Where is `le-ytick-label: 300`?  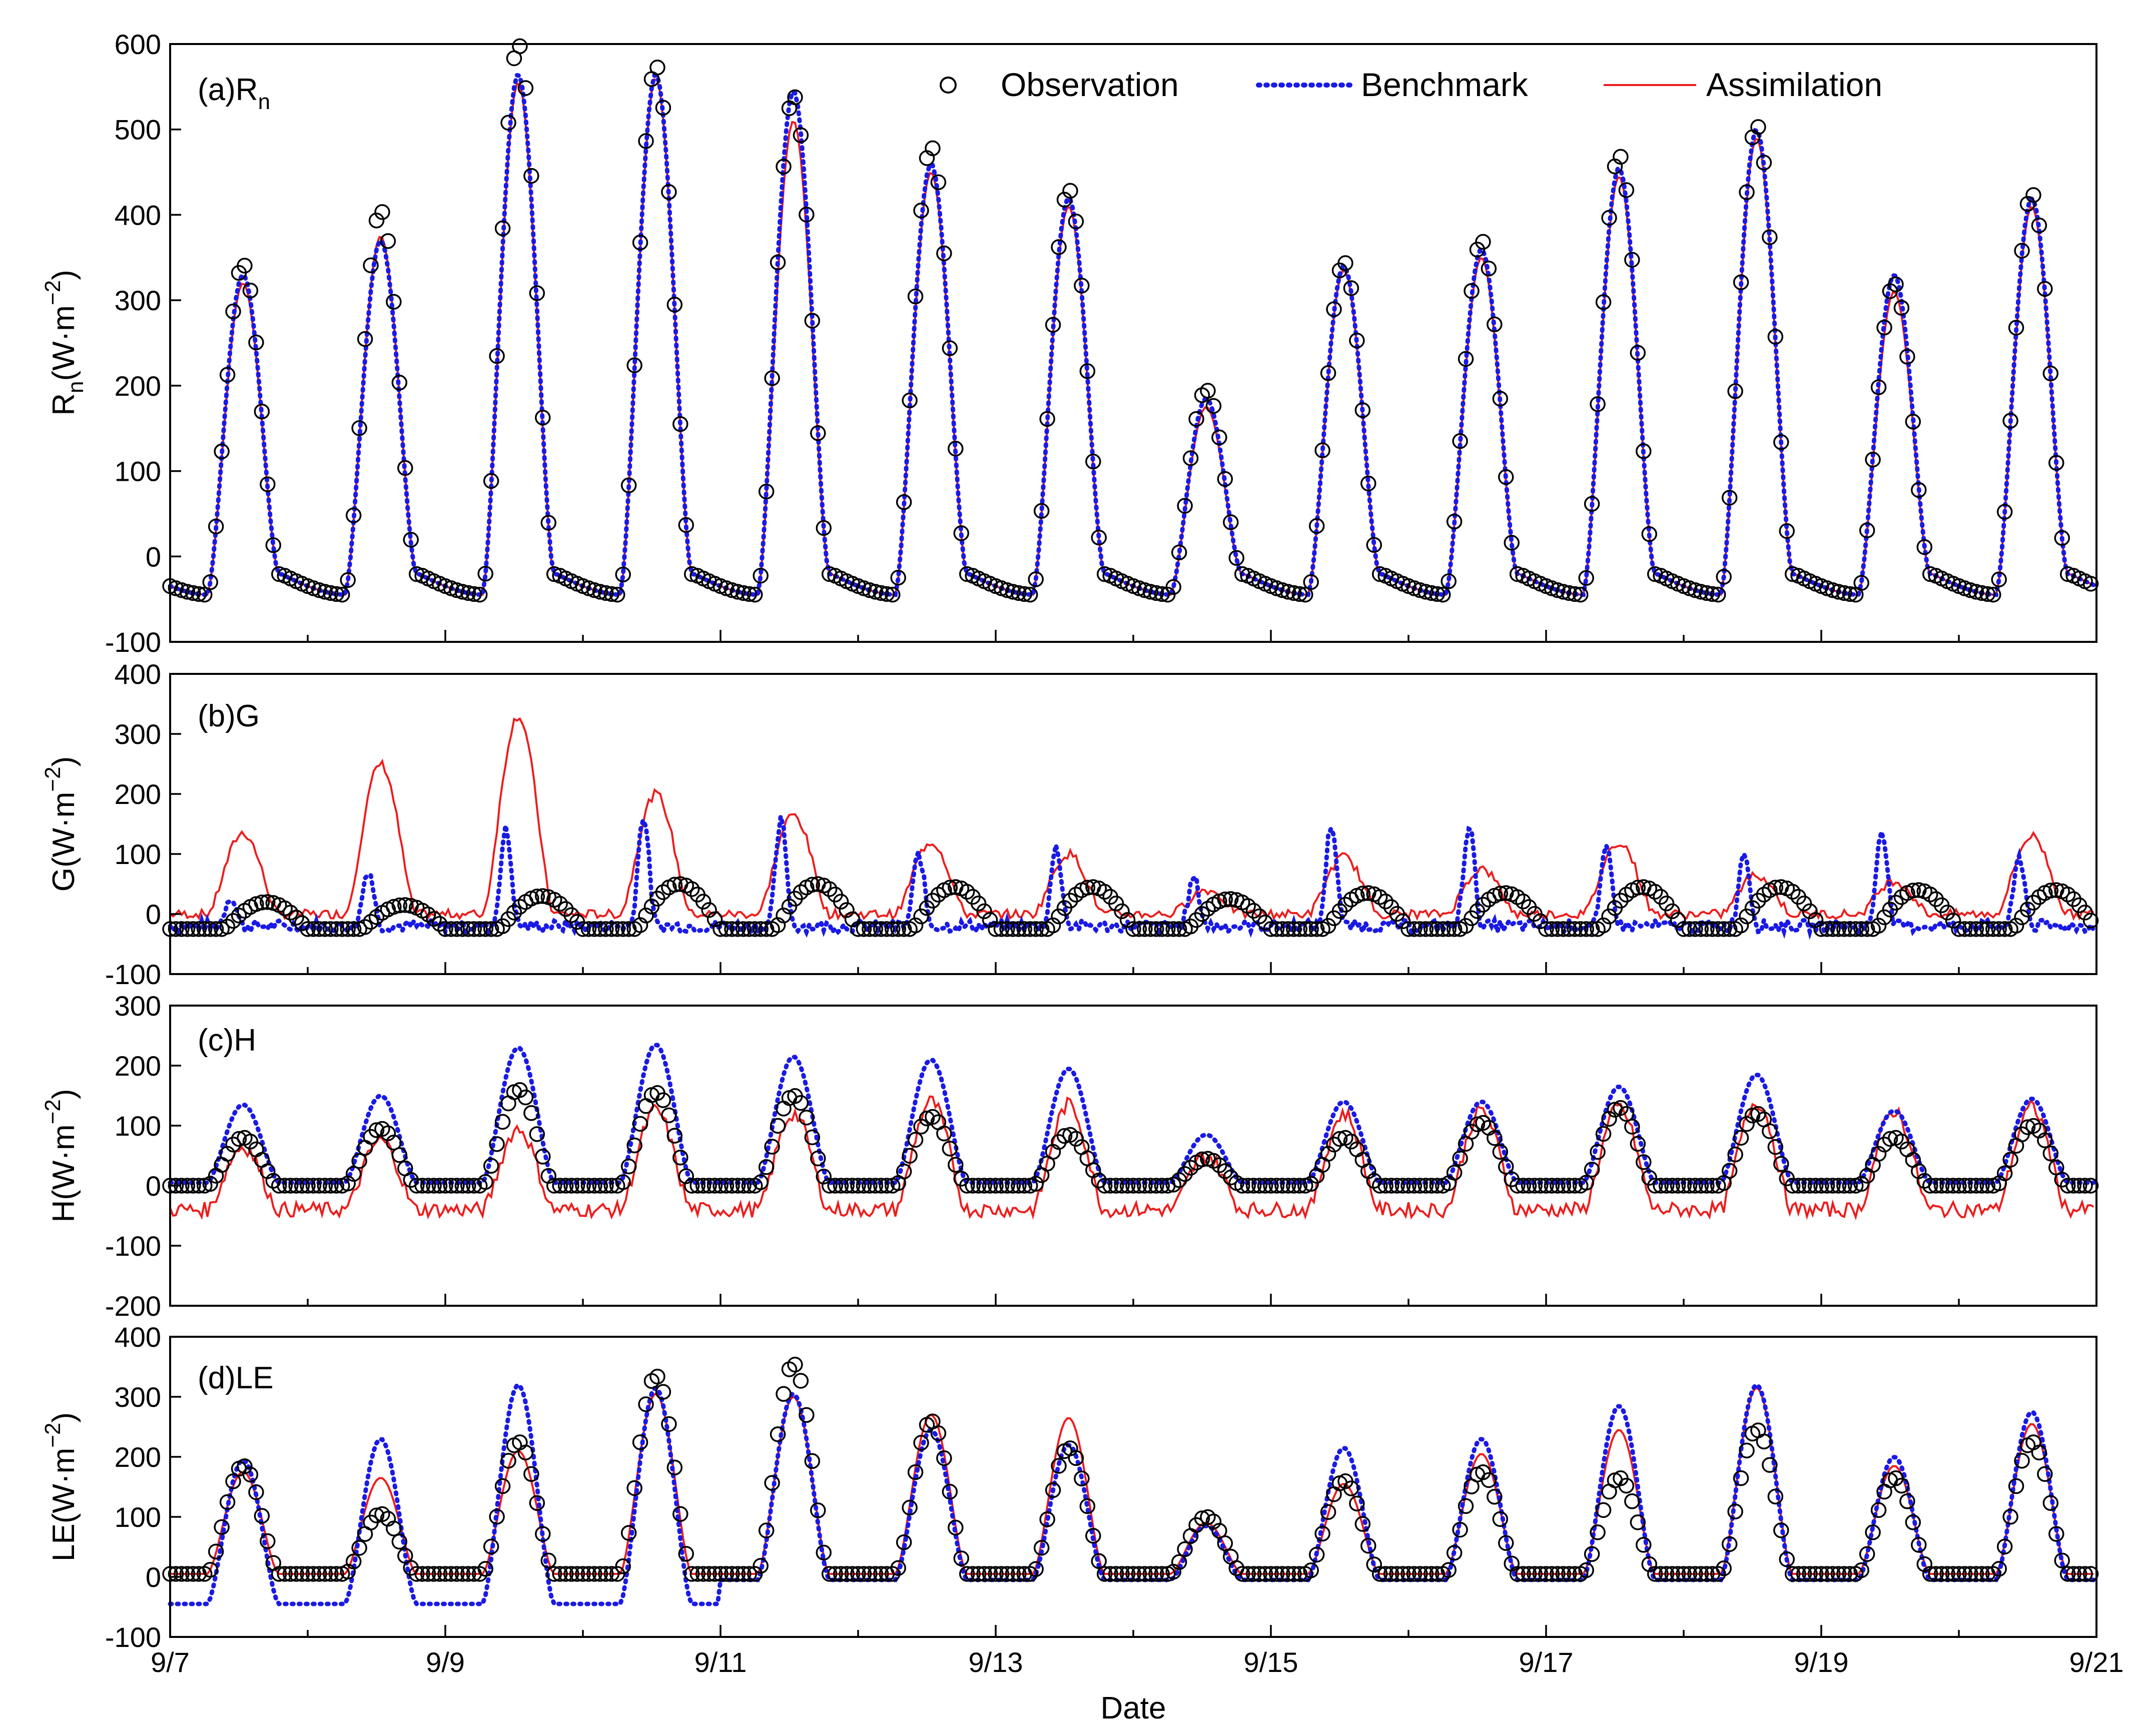
le-ytick-label: 300 is located at coordinates (138, 1397).